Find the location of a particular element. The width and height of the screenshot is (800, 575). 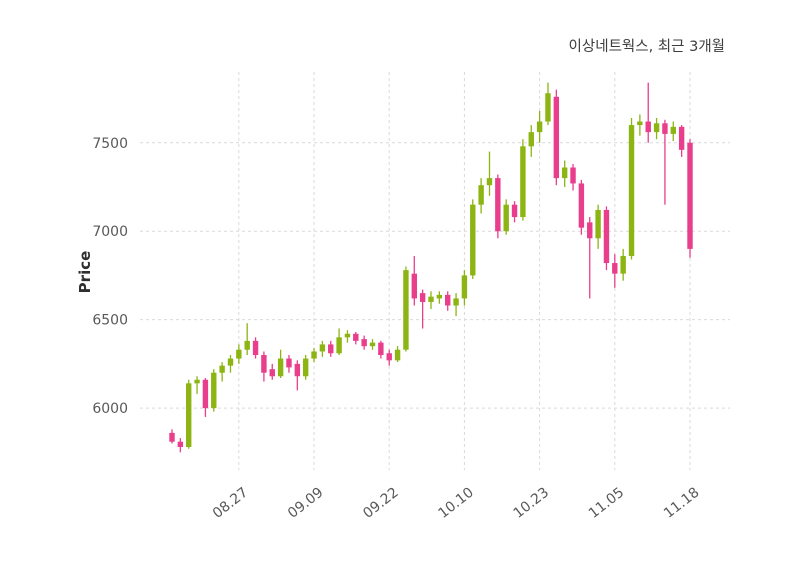

x-tick-label: 10.10 is located at coordinates (455, 503).